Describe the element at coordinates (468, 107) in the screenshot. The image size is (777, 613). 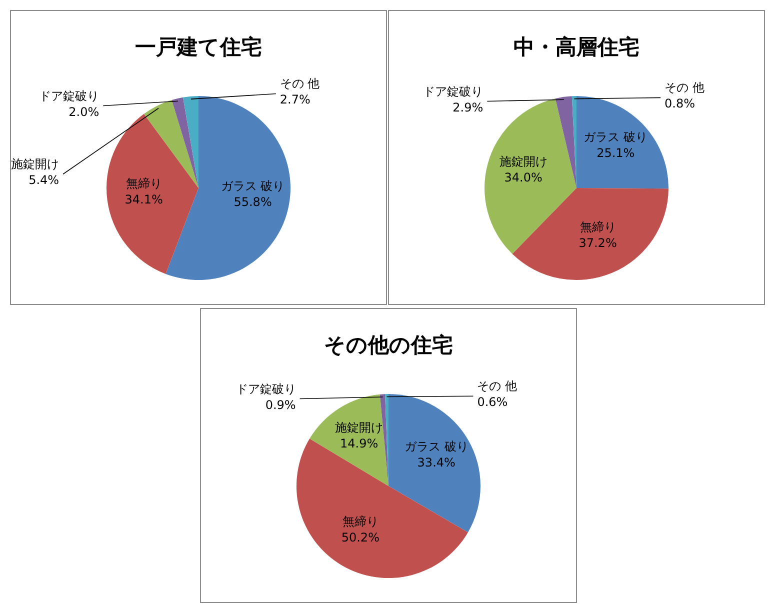
I see `data-label: 2.9%` at that location.